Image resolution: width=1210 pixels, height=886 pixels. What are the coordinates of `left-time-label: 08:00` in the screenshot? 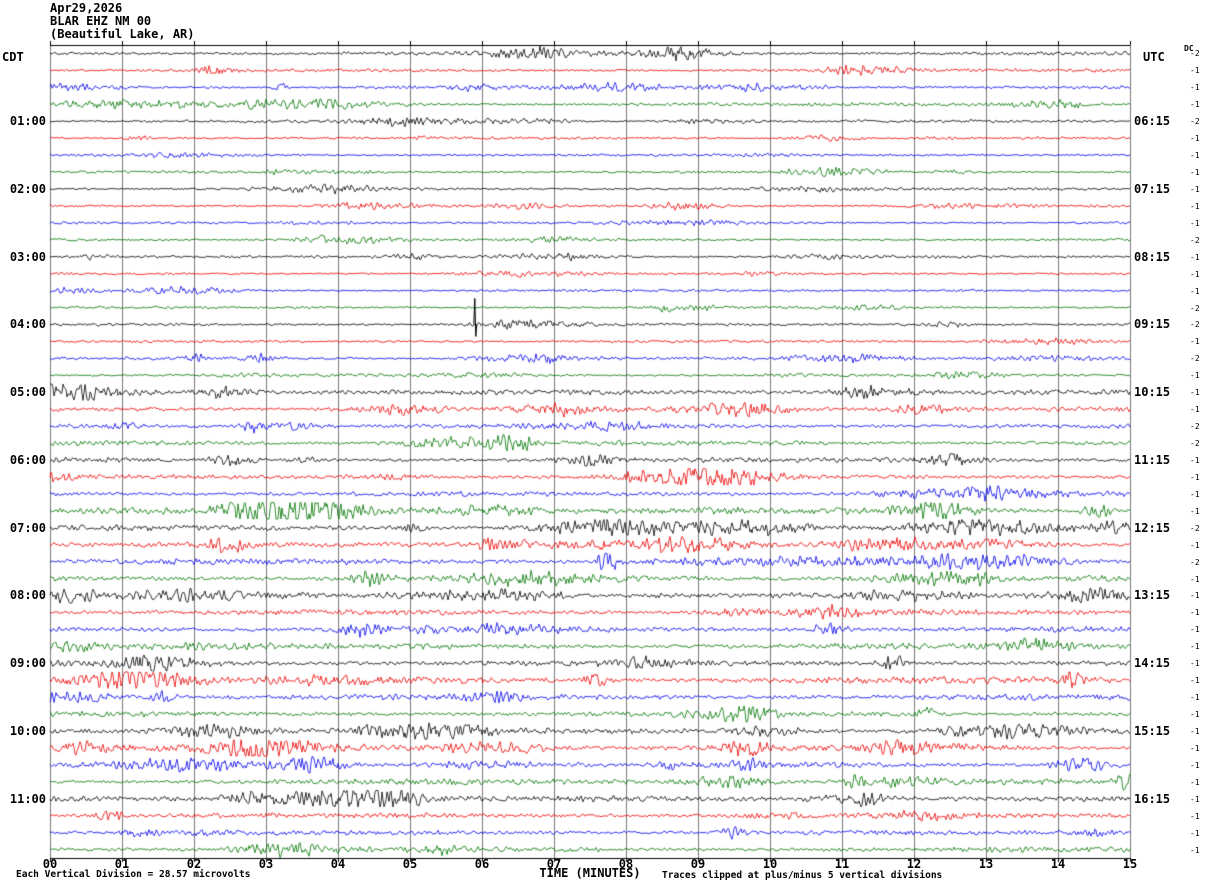 It's located at (27, 595).